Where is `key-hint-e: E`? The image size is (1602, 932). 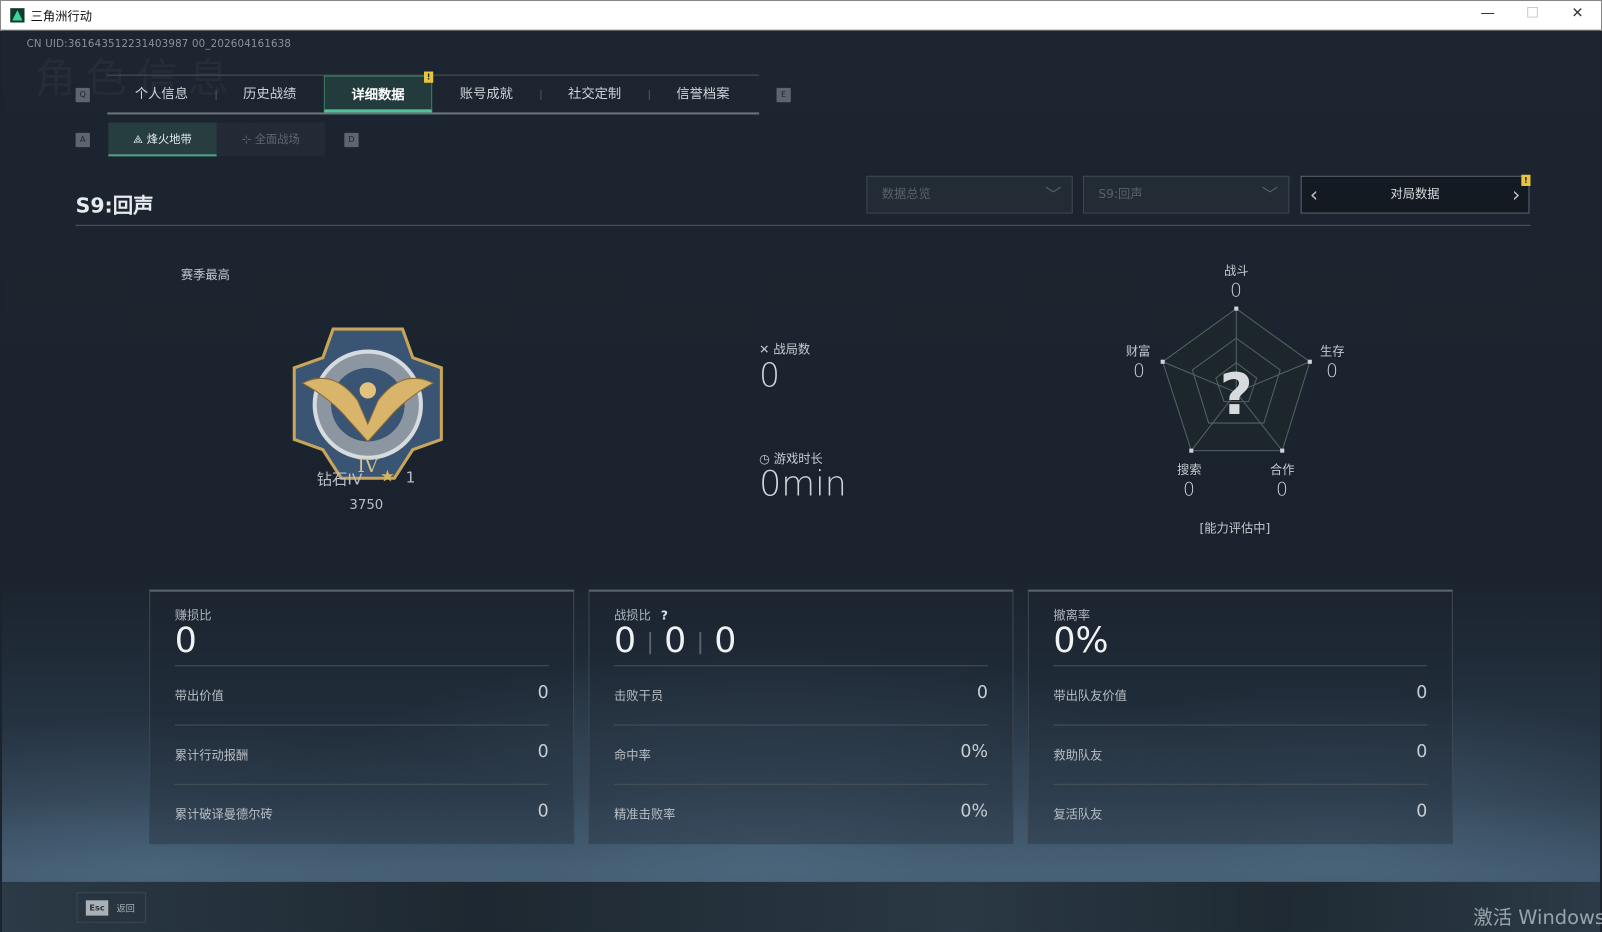
key-hint-e: E is located at coordinates (783, 95).